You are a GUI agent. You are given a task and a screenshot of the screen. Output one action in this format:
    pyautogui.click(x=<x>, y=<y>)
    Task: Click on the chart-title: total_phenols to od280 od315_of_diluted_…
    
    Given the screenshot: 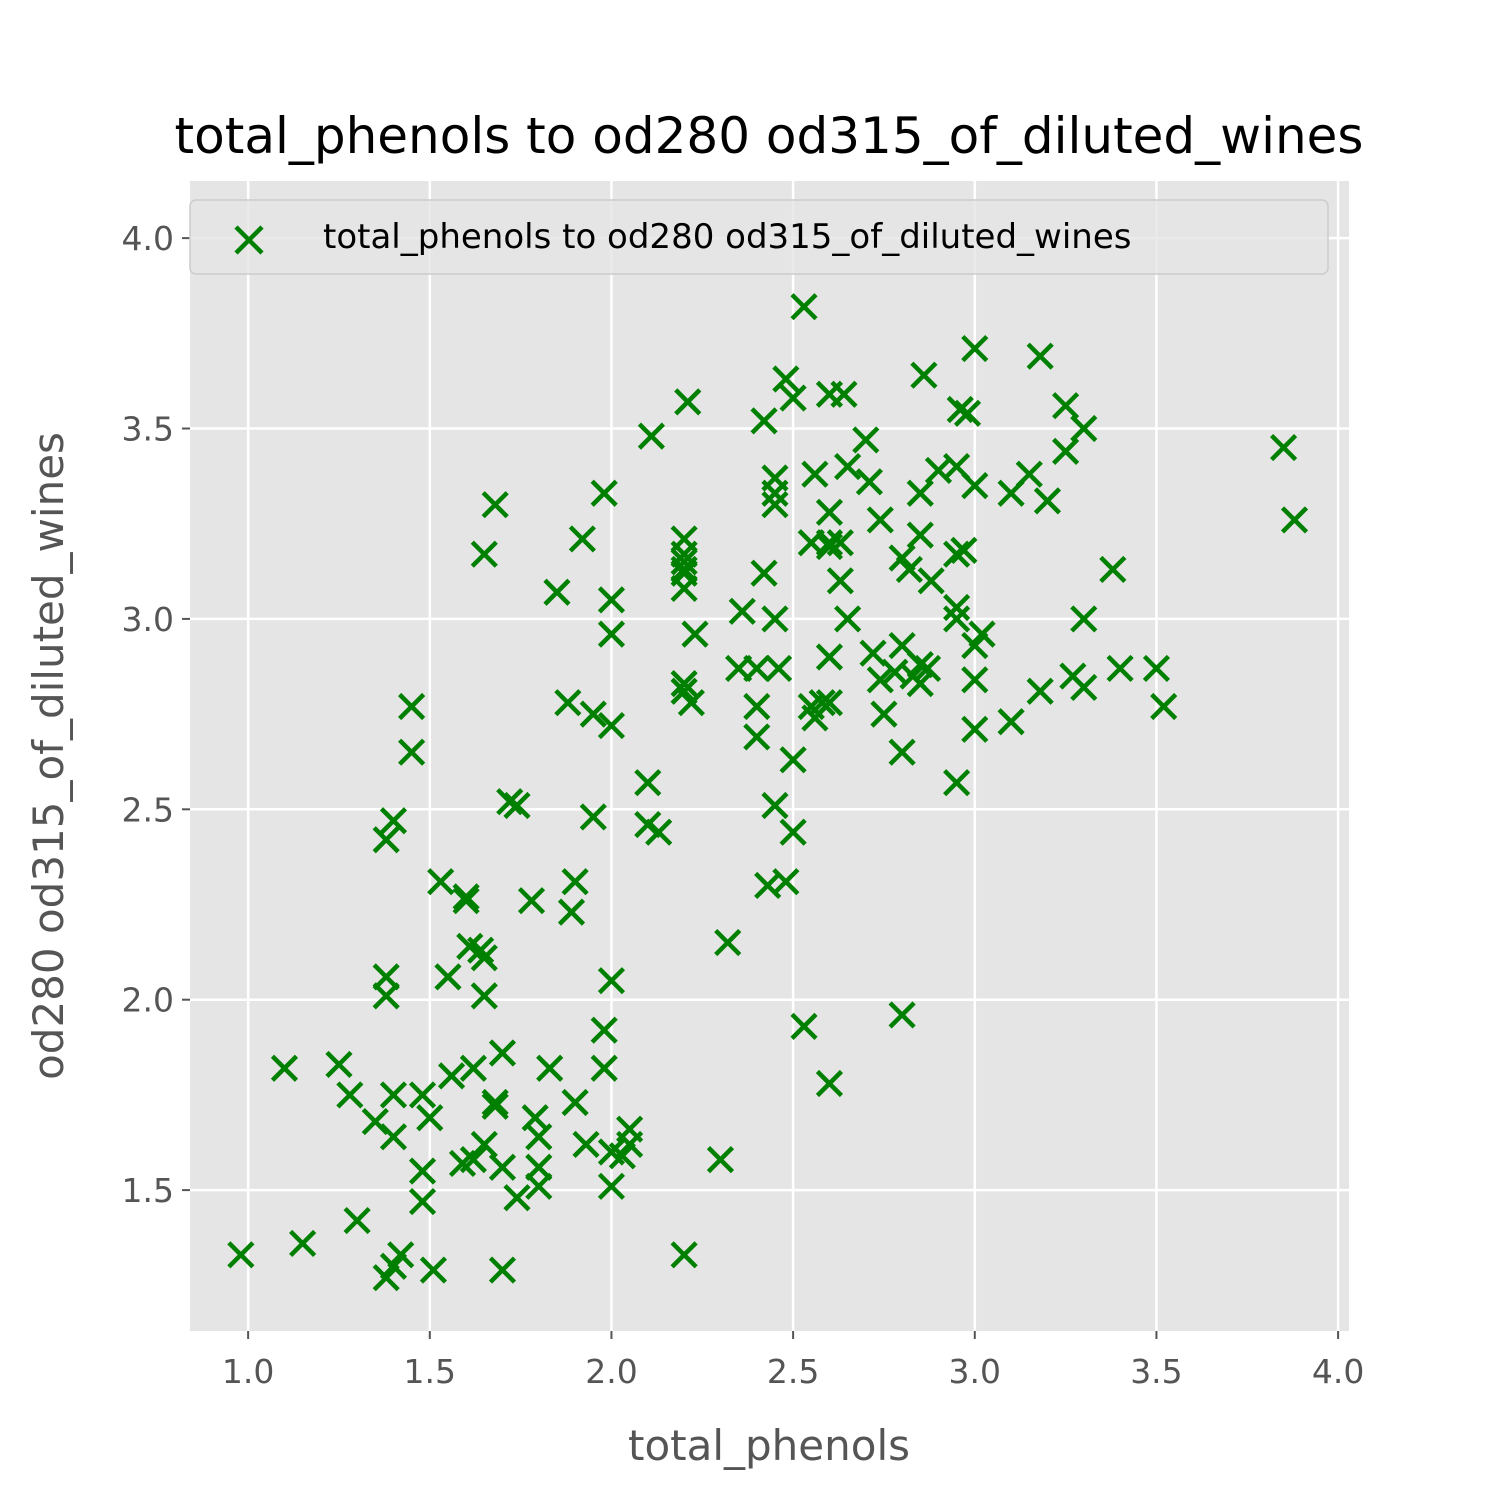 What is the action you would take?
    pyautogui.click(x=769, y=136)
    